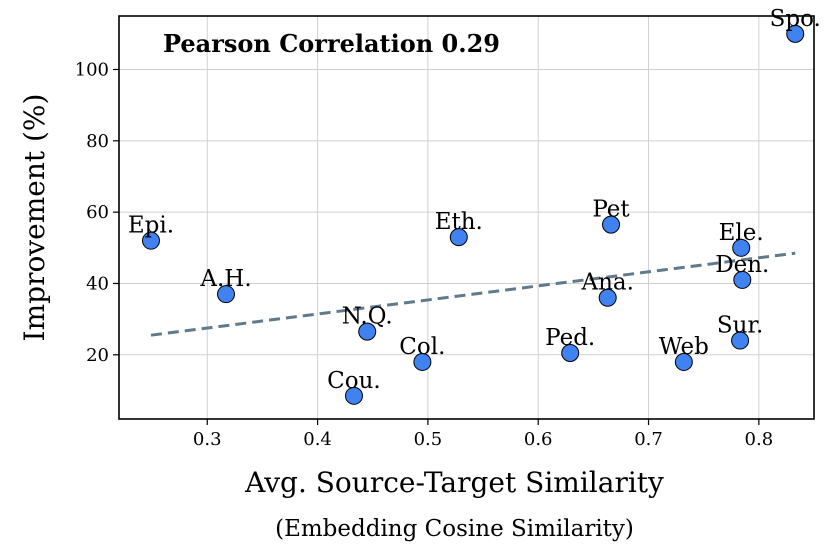 The image size is (831, 560). What do you see at coordinates (367, 331) in the screenshot?
I see `data-point-nq` at bounding box center [367, 331].